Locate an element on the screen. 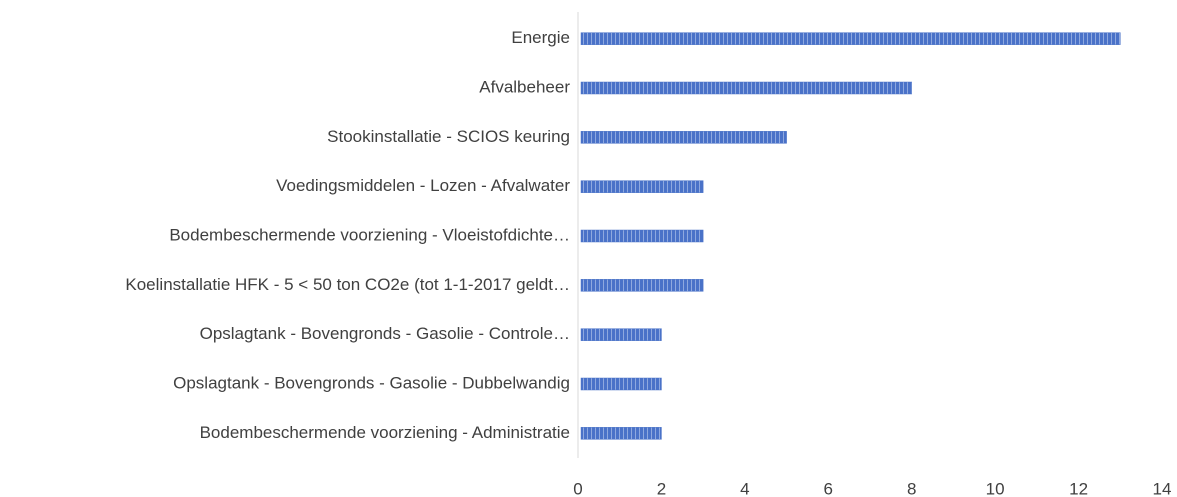 Image resolution: width=1177 pixels, height=497 pixels. x-tick-label: 2 is located at coordinates (661, 488).